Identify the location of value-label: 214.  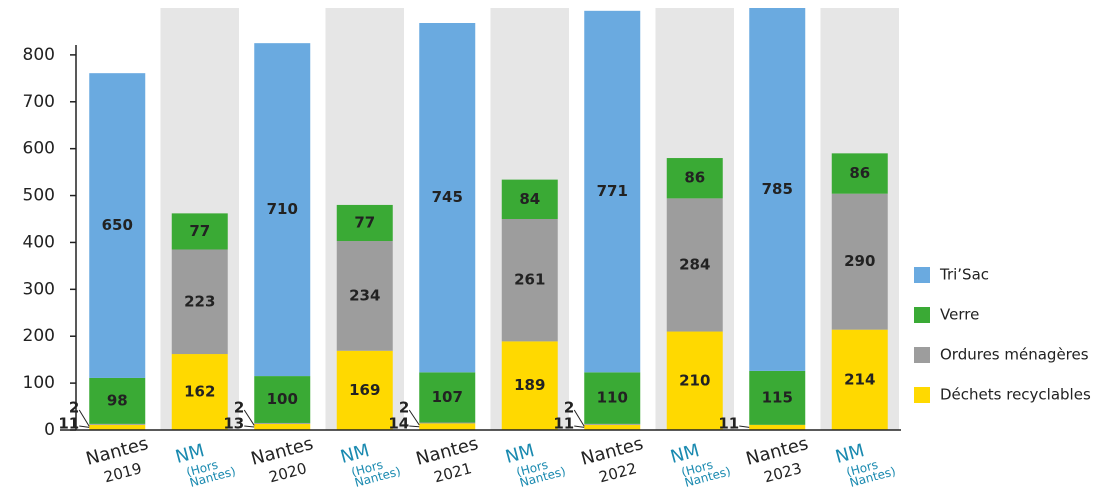
(859, 379).